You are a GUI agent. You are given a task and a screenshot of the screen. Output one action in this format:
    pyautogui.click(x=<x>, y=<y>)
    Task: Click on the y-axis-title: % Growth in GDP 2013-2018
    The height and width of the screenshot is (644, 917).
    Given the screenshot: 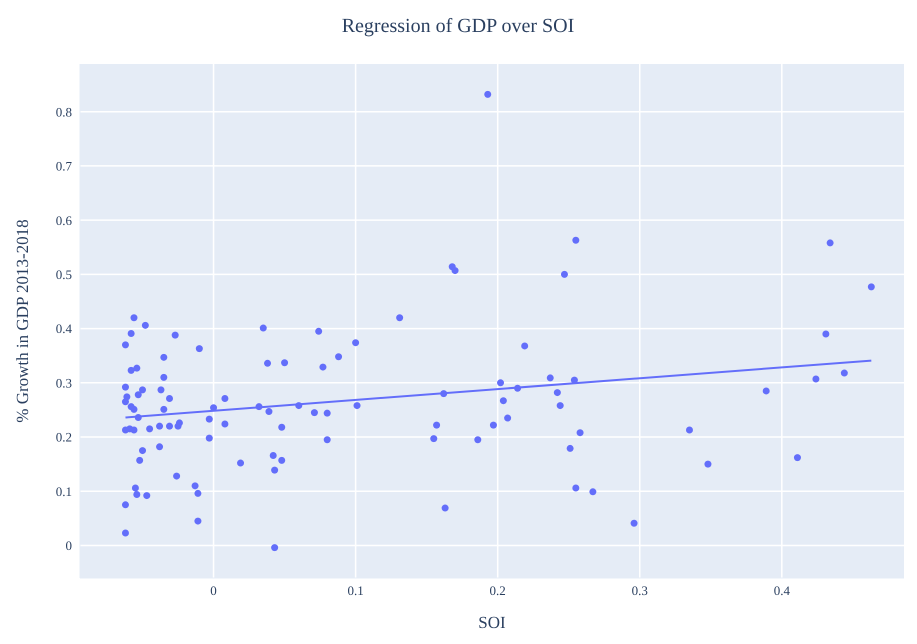 What is the action you would take?
    pyautogui.click(x=22, y=321)
    